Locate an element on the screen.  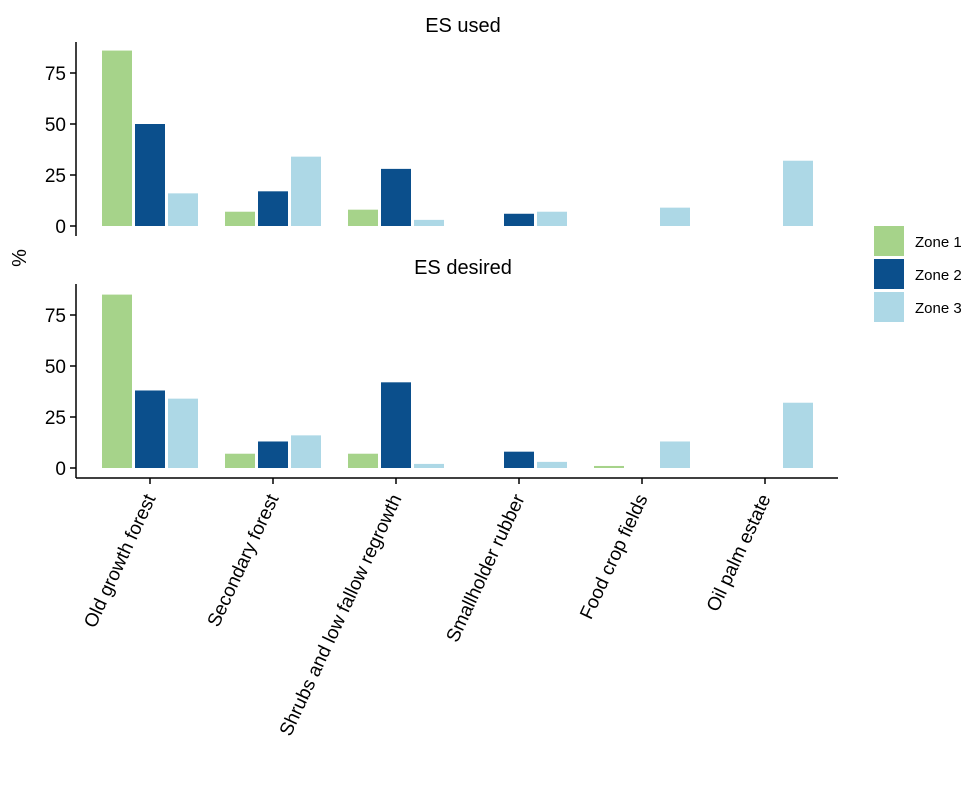
x-tick-label: Food crop fields is located at coordinates (614, 556).